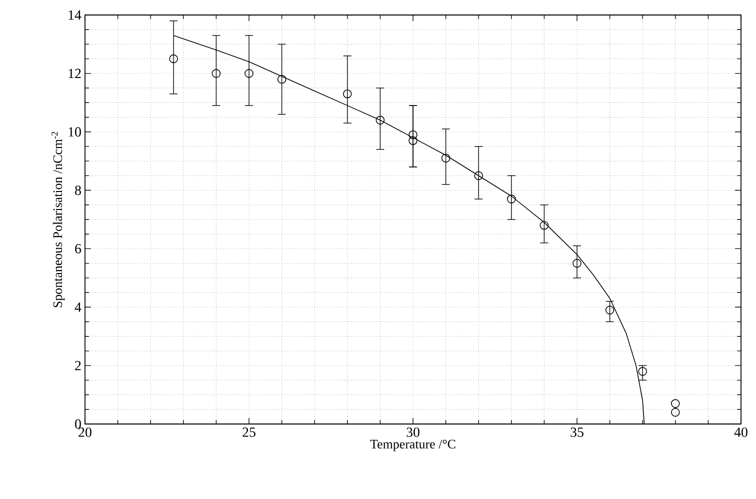 This screenshot has width=756, height=499. What do you see at coordinates (741, 432) in the screenshot?
I see `x-tick-label: 40` at bounding box center [741, 432].